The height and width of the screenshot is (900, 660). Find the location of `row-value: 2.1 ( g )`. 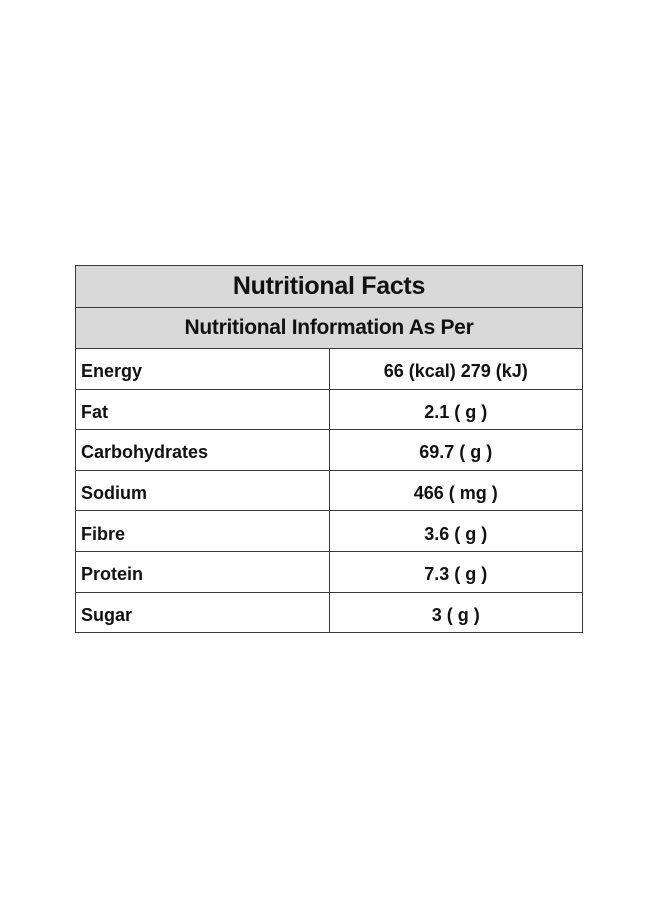

row-value: 2.1 ( g ) is located at coordinates (455, 409).